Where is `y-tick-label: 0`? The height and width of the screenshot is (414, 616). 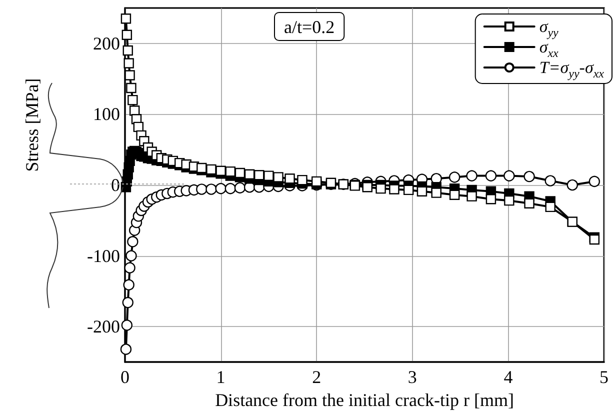
y-tick-label: 0 is located at coordinates (115, 185).